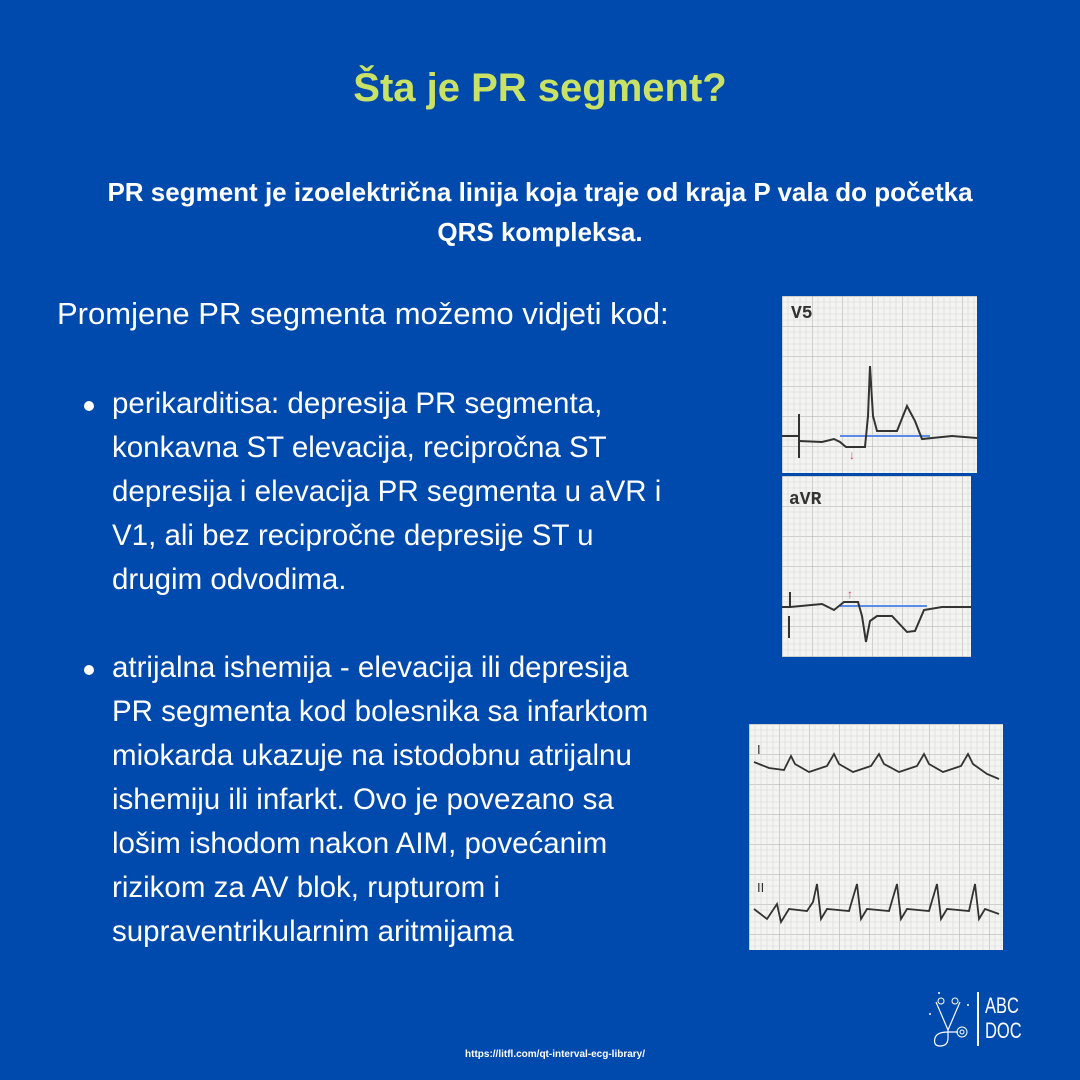 This screenshot has width=1080, height=1080. Describe the element at coordinates (1002, 1005) in the screenshot. I see `logo-line: ABC` at that location.